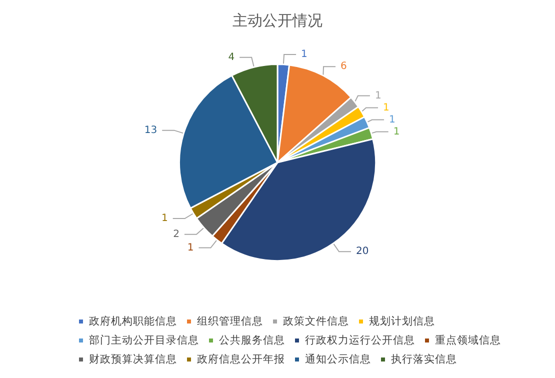 The height and width of the screenshot is (378, 555). Describe the element at coordinates (151, 130) in the screenshot. I see `data-label: 13` at that location.